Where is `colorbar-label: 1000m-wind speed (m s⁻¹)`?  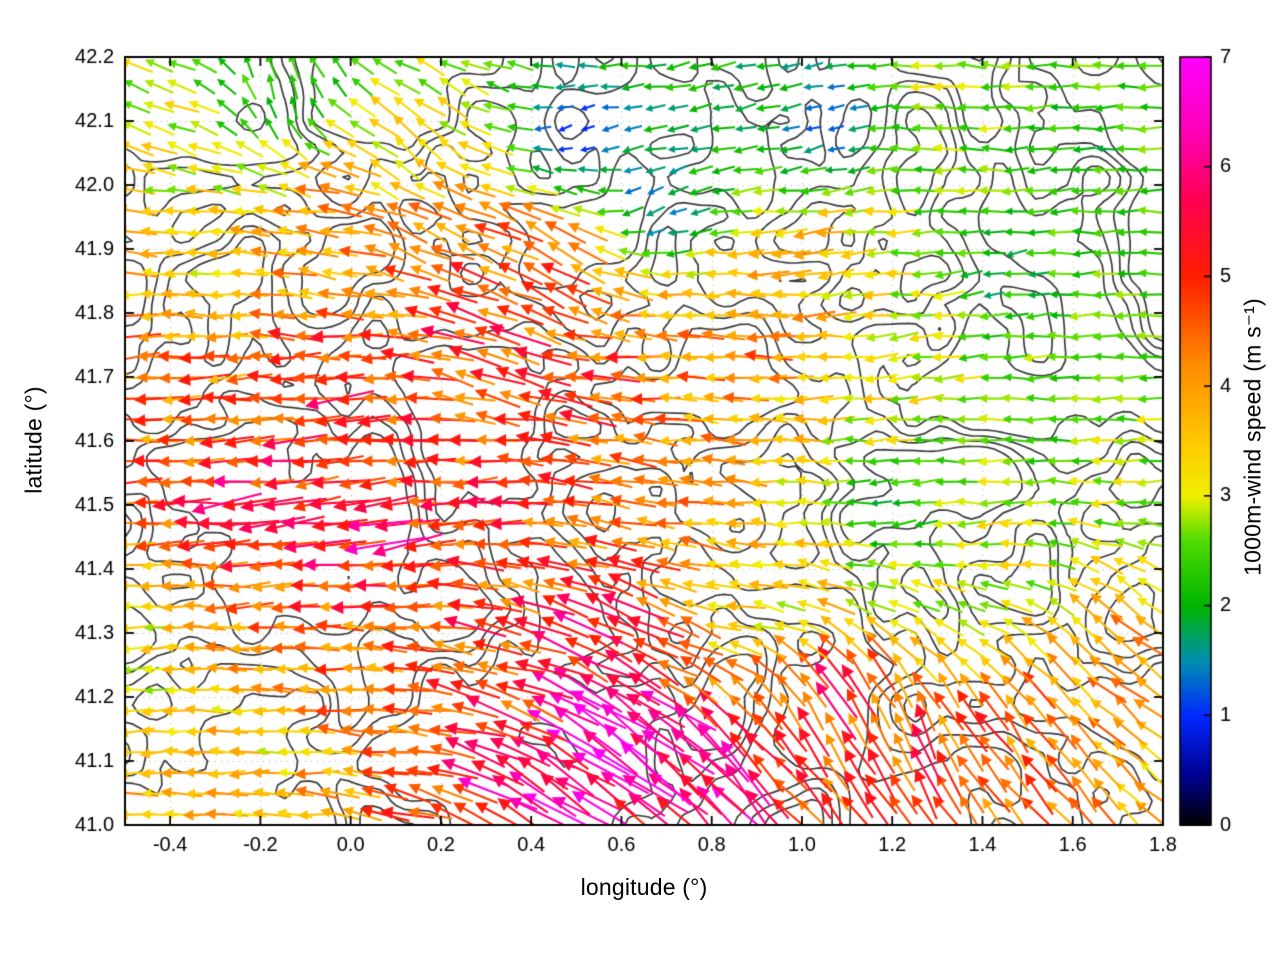 colorbar-label: 1000m-wind speed (m s⁻¹) is located at coordinates (1252, 437).